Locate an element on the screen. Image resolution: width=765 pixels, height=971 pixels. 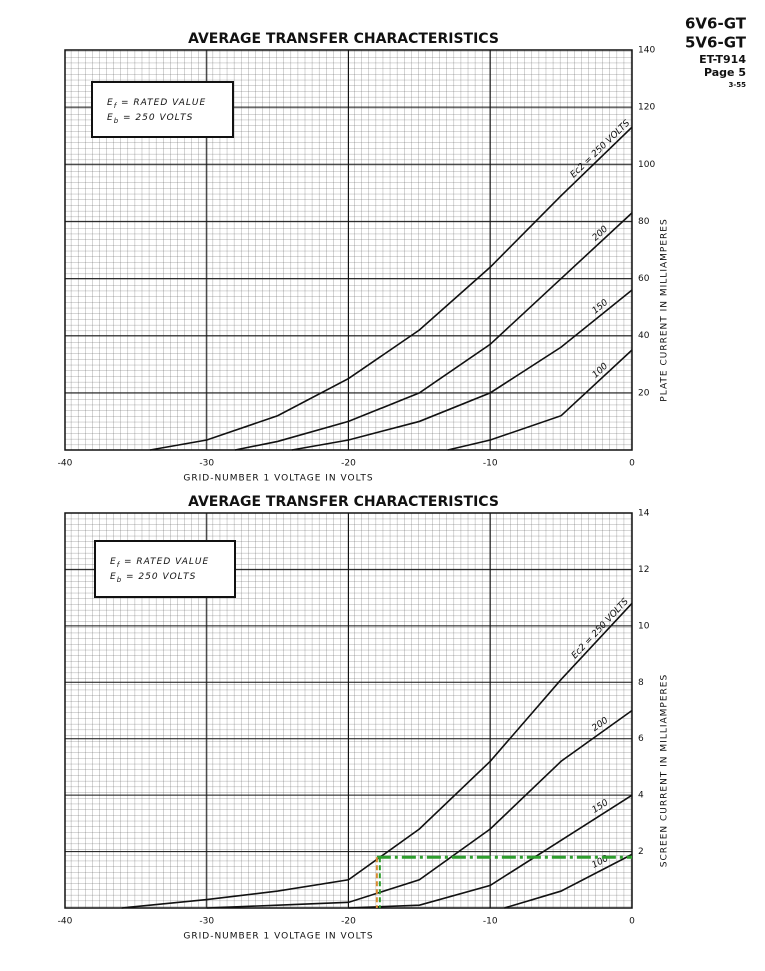
doc-id: ET-T914 is located at coordinates (722, 59).